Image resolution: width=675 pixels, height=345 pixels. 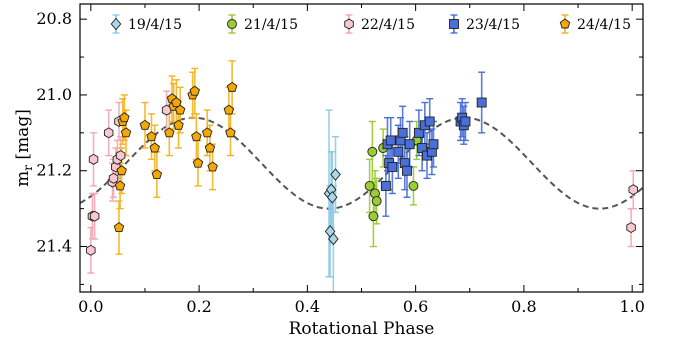 I want to click on legend-label: 24/4/15, so click(x=604, y=25).